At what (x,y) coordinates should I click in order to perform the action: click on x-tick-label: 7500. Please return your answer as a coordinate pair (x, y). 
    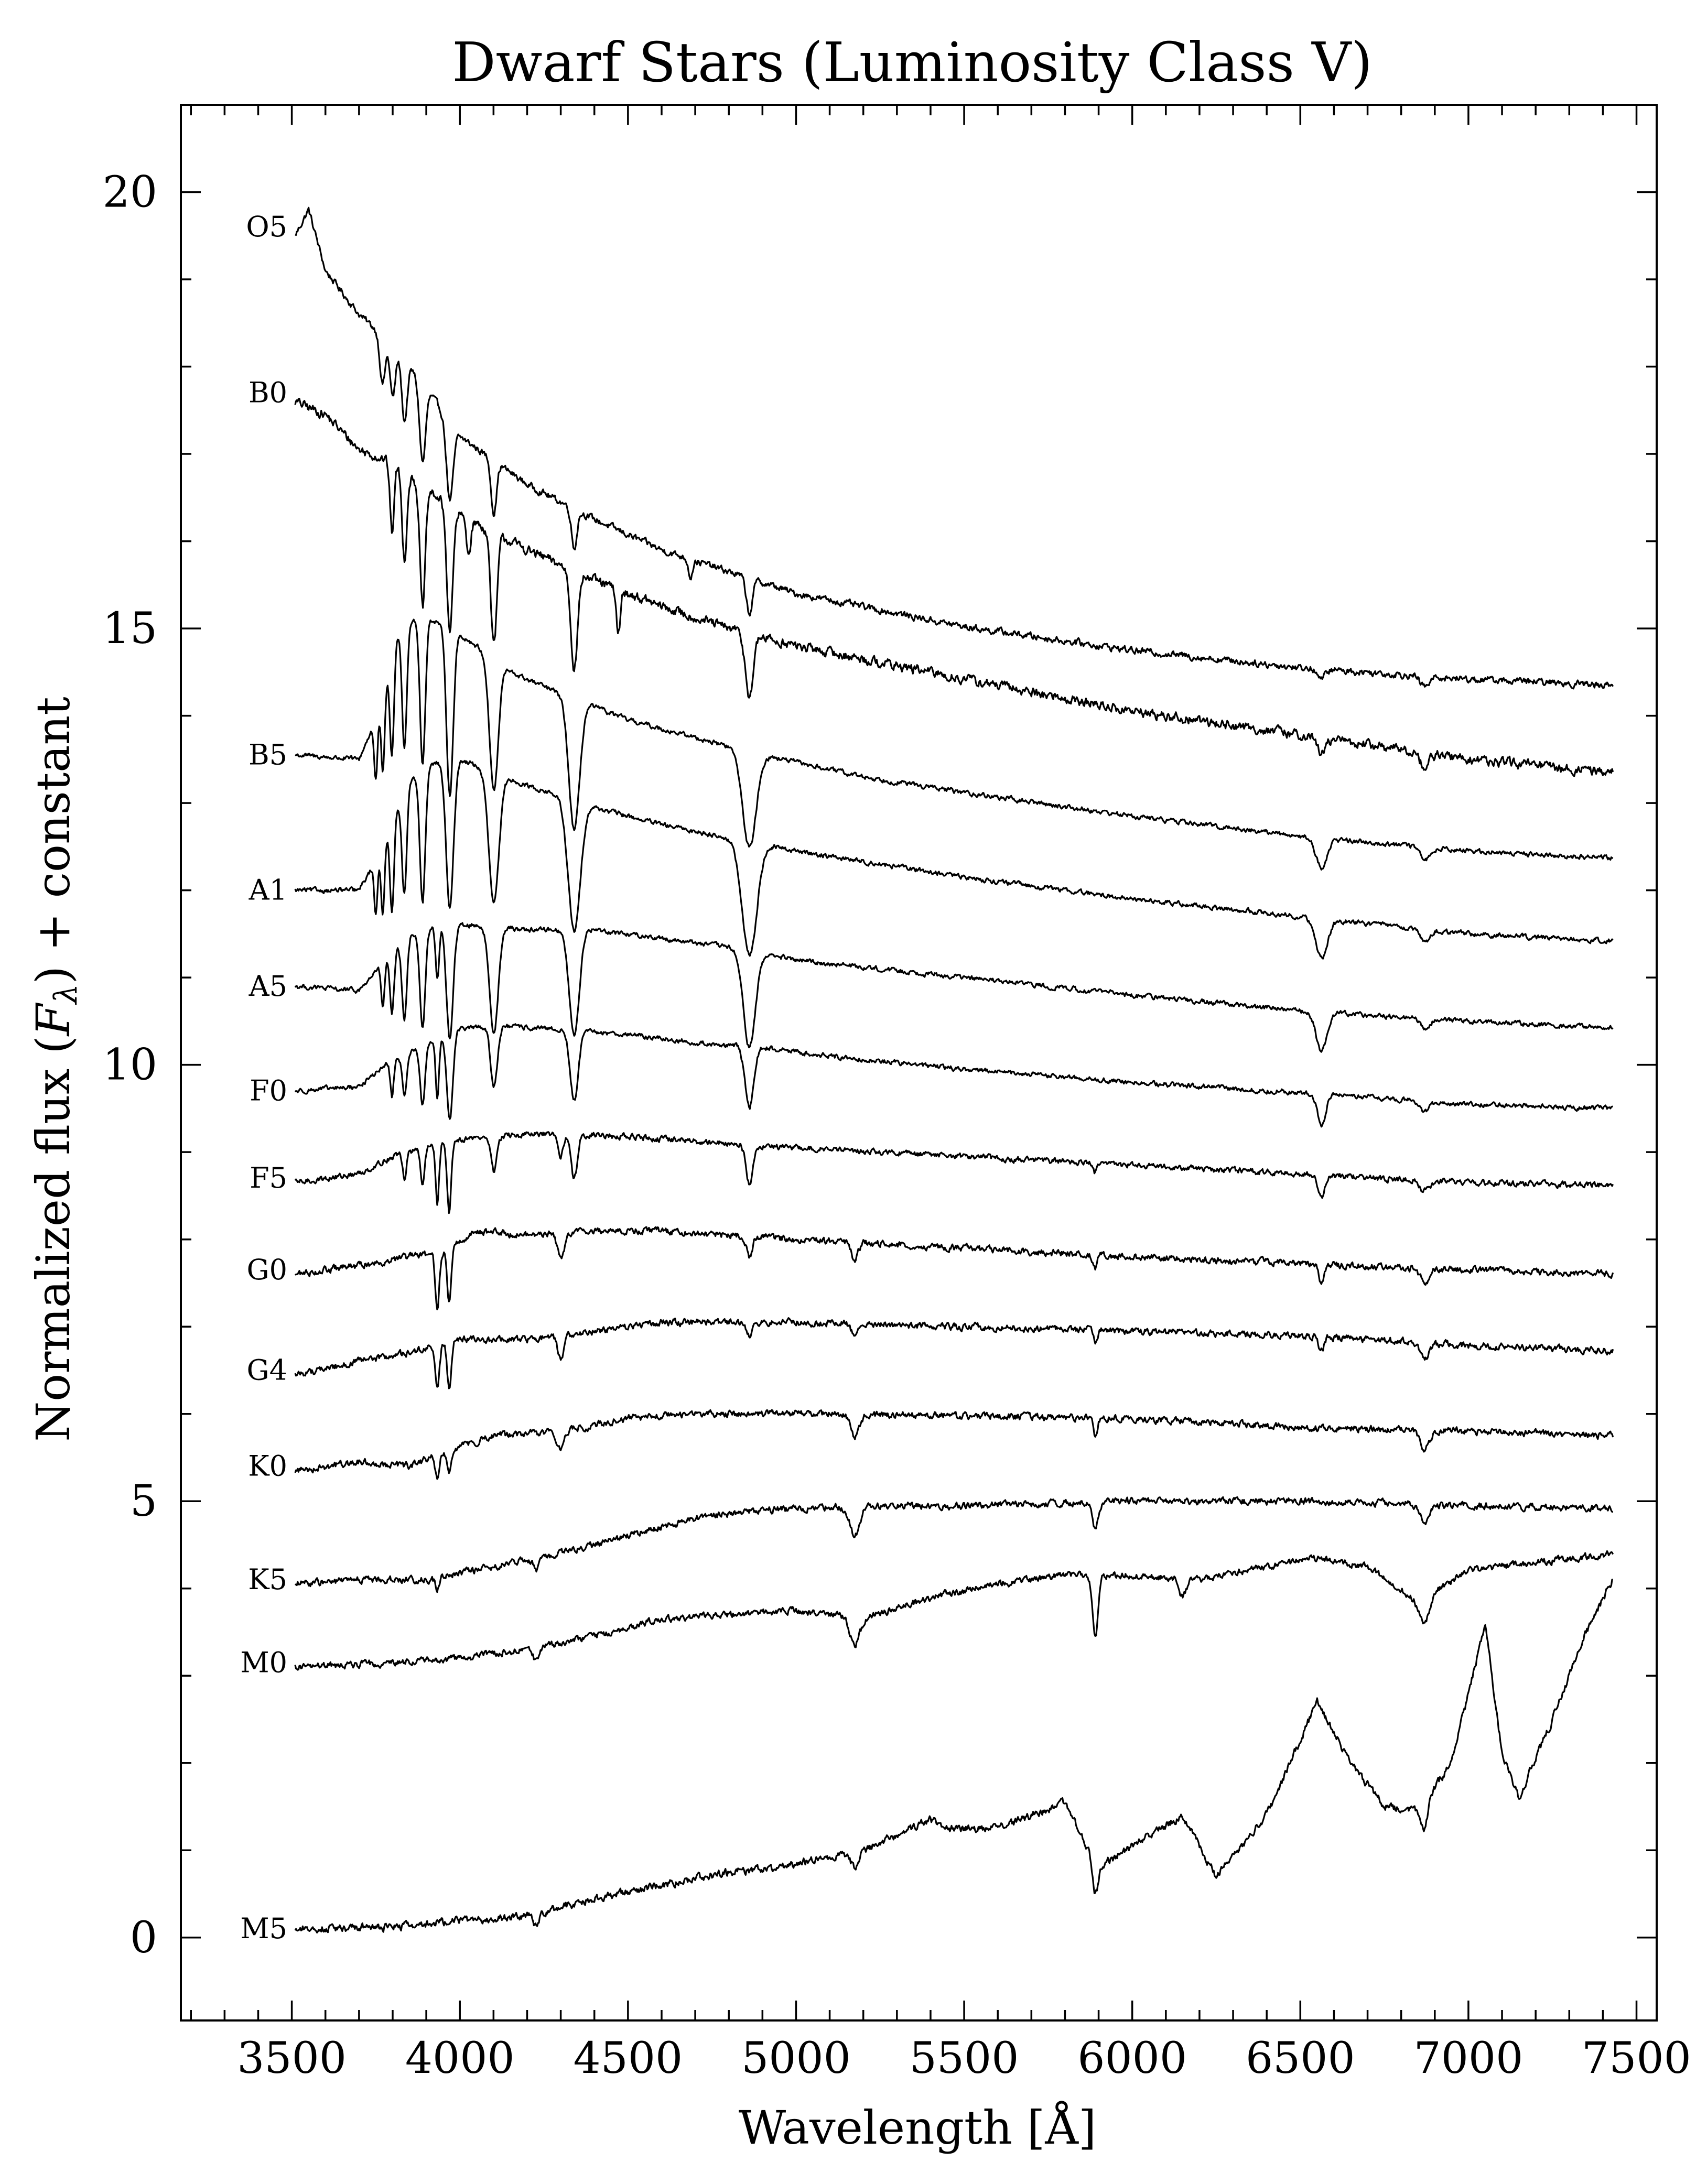
    Looking at the image, I should click on (1636, 2058).